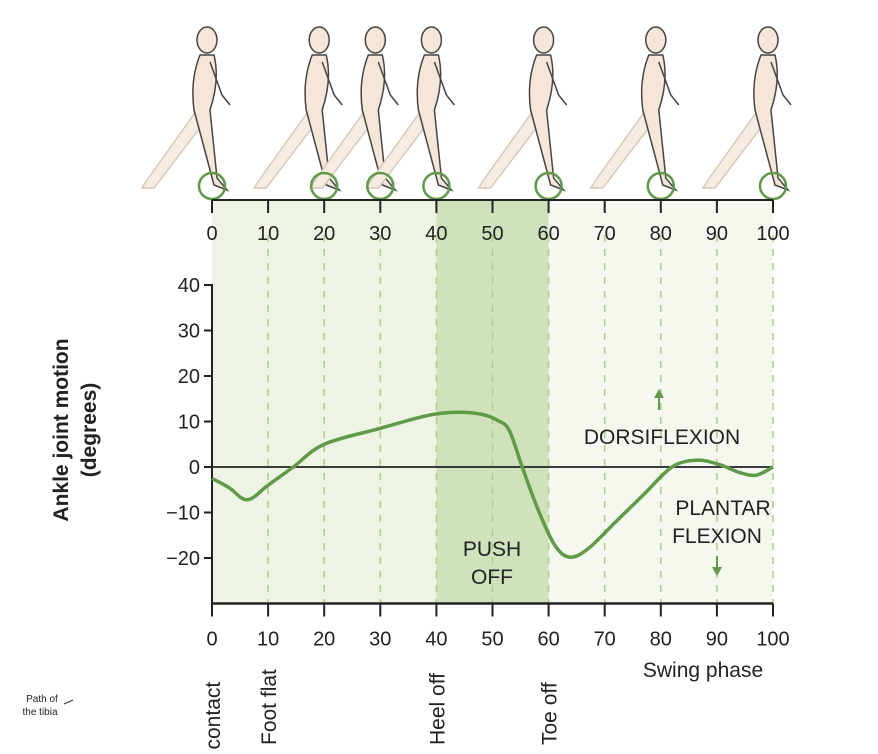 The height and width of the screenshot is (754, 878). I want to click on swing-phase-label: Swing phase, so click(703, 670).